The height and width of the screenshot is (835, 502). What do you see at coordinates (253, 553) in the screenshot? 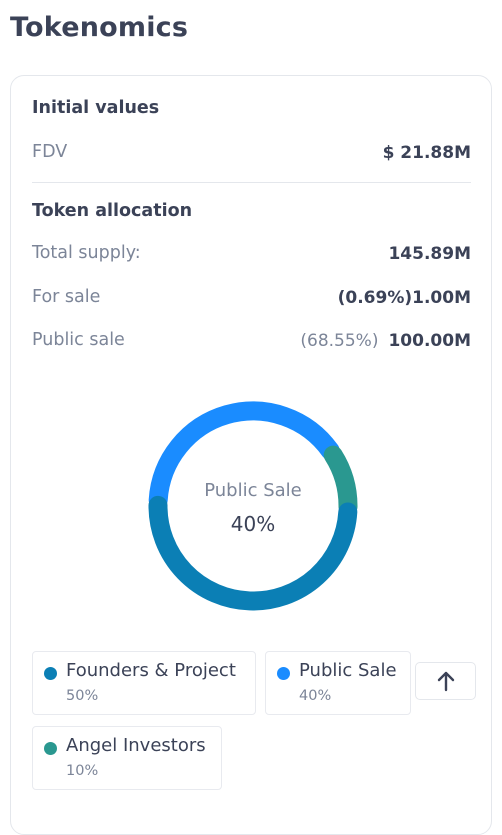
I see `donut-slice-founders-project` at bounding box center [253, 553].